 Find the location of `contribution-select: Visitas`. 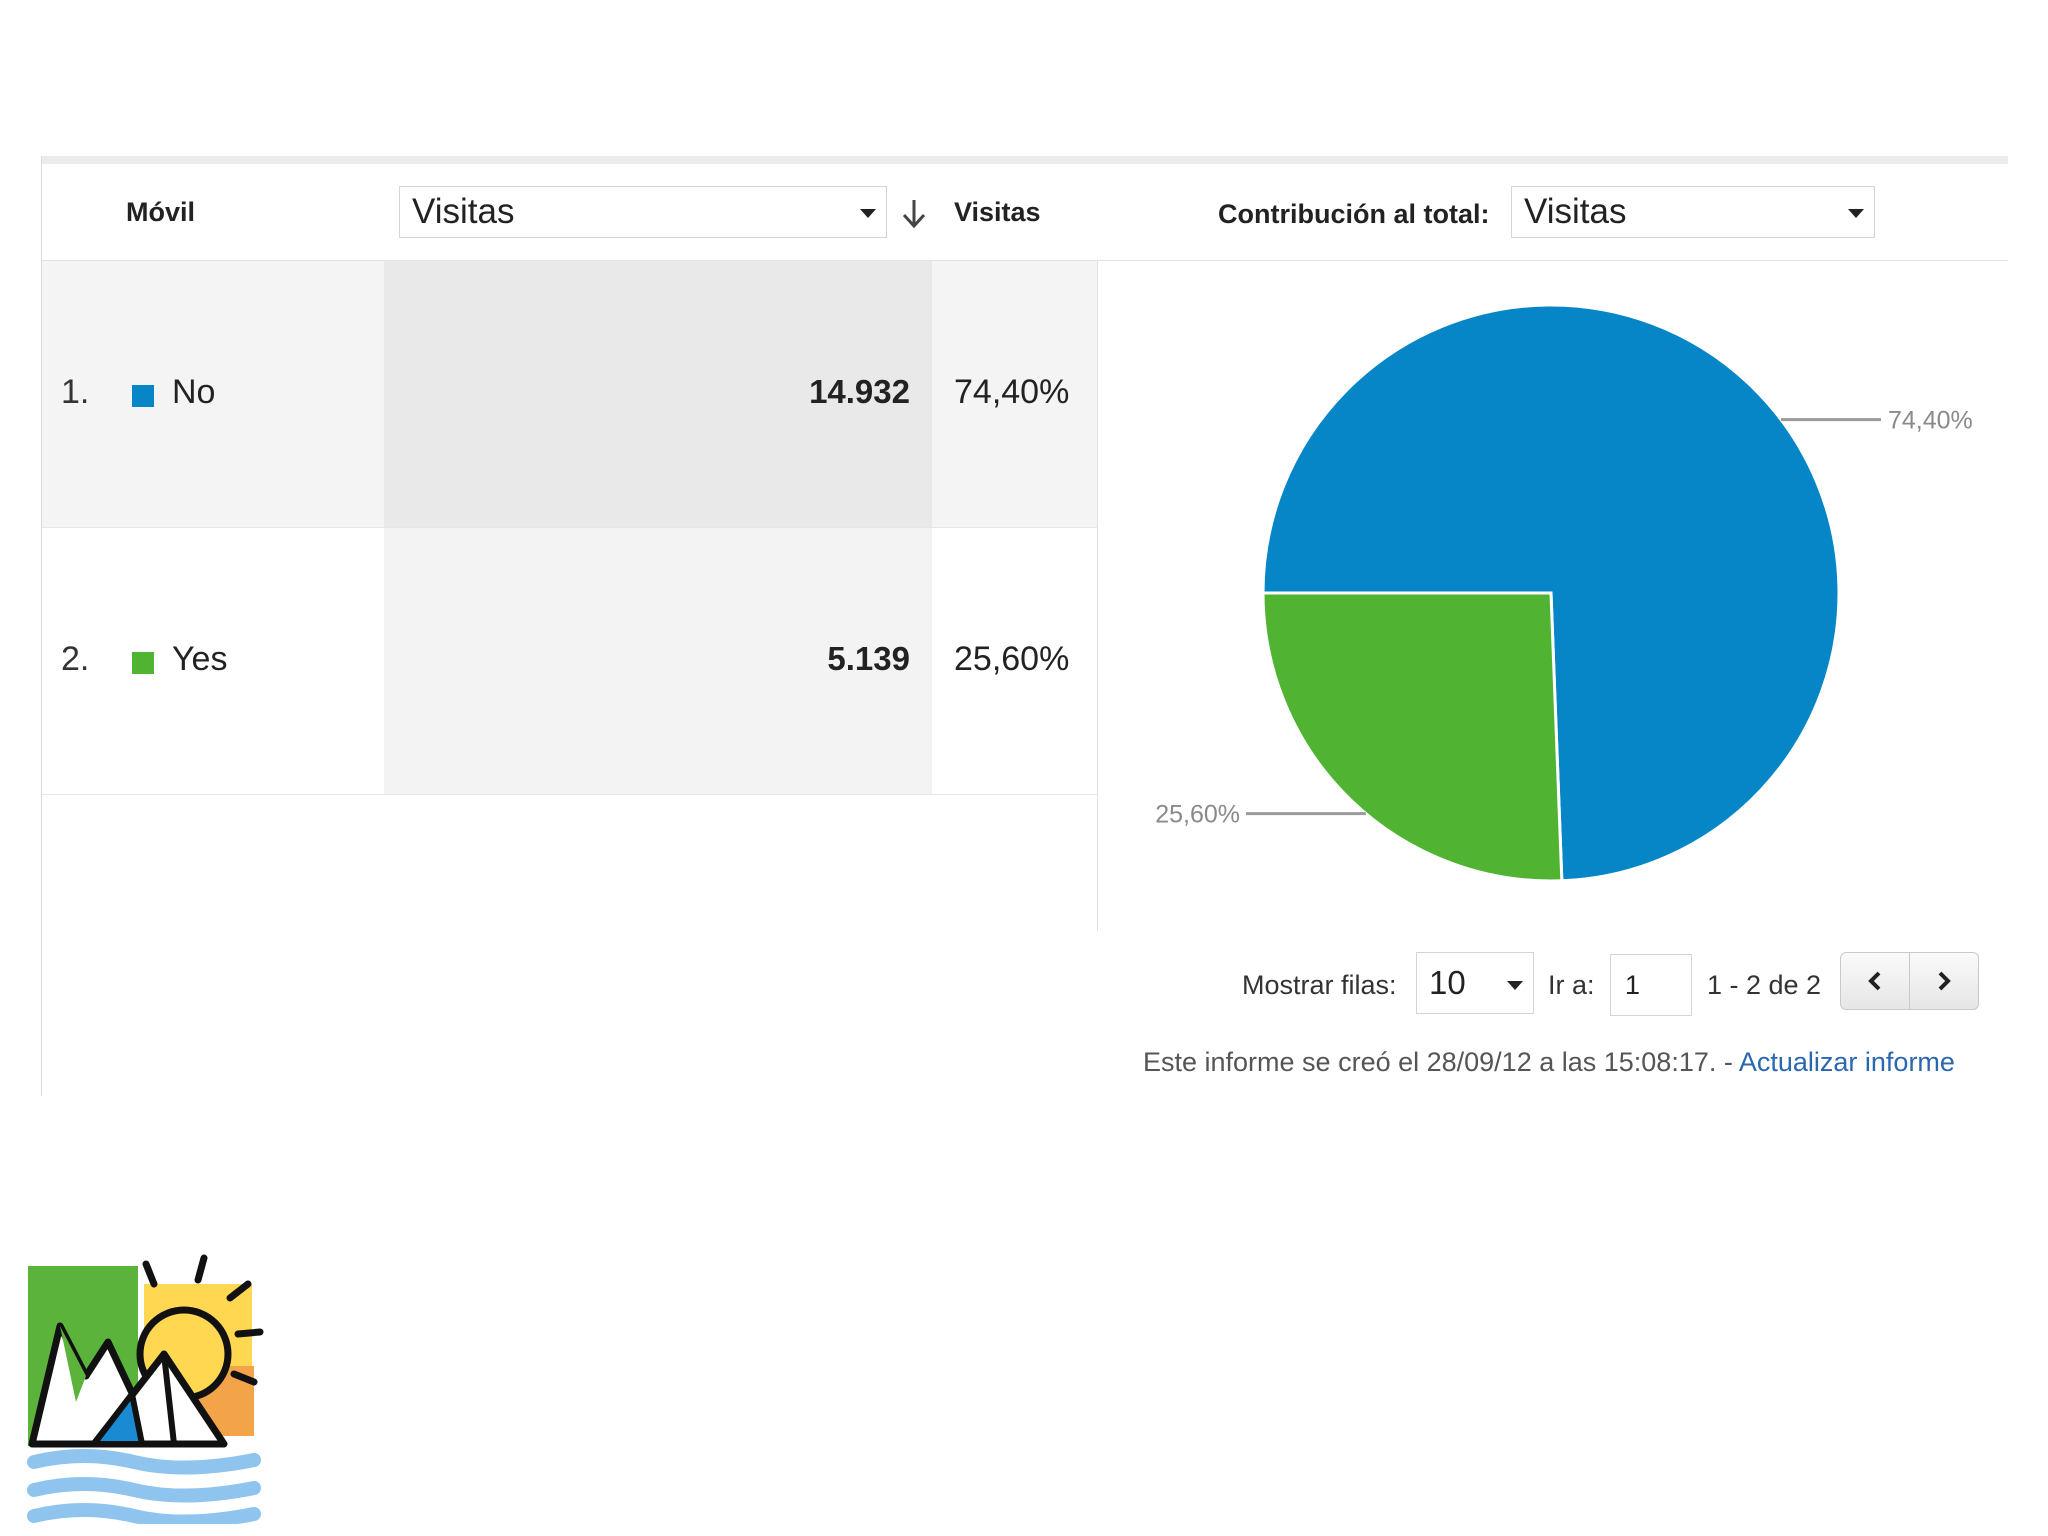

contribution-select: Visitas is located at coordinates (1693, 212).